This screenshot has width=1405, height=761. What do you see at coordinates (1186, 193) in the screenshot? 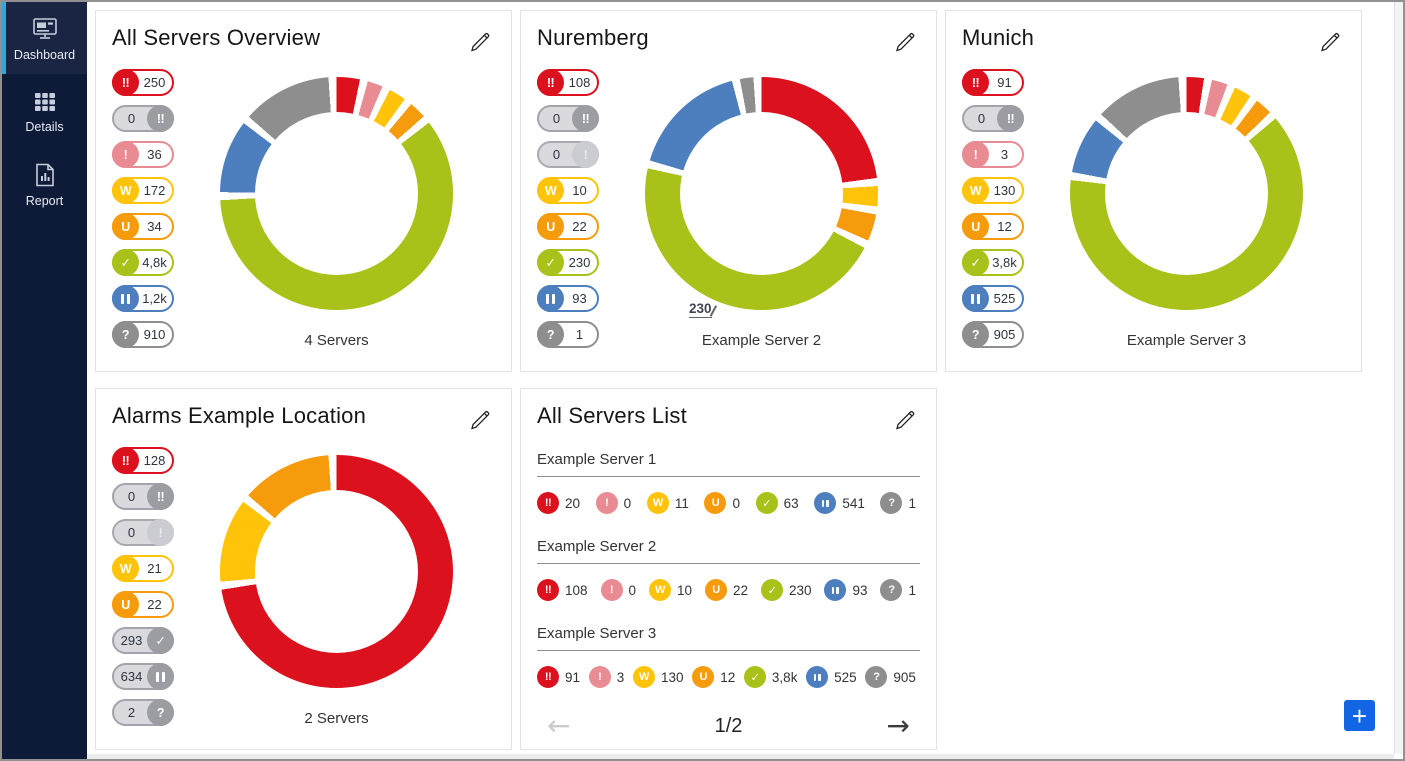
I see `donut-chart-munich` at bounding box center [1186, 193].